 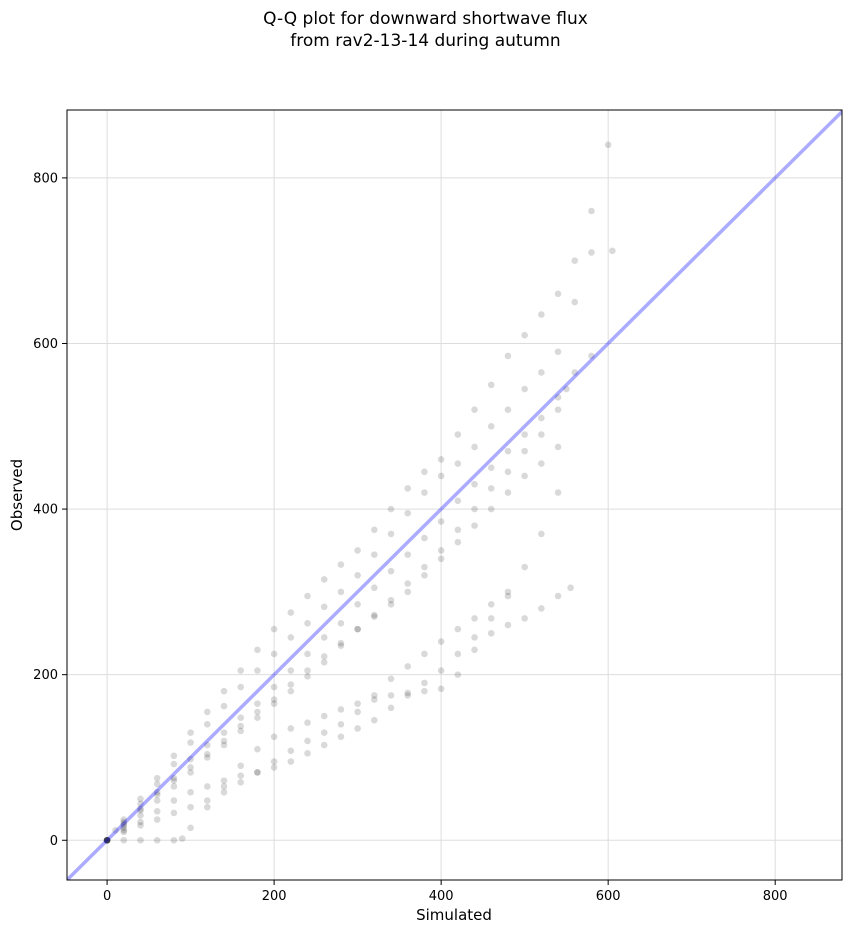 What do you see at coordinates (425, 41) in the screenshot?
I see `chart-title-line-2: from rav2-13-14 during autumn` at bounding box center [425, 41].